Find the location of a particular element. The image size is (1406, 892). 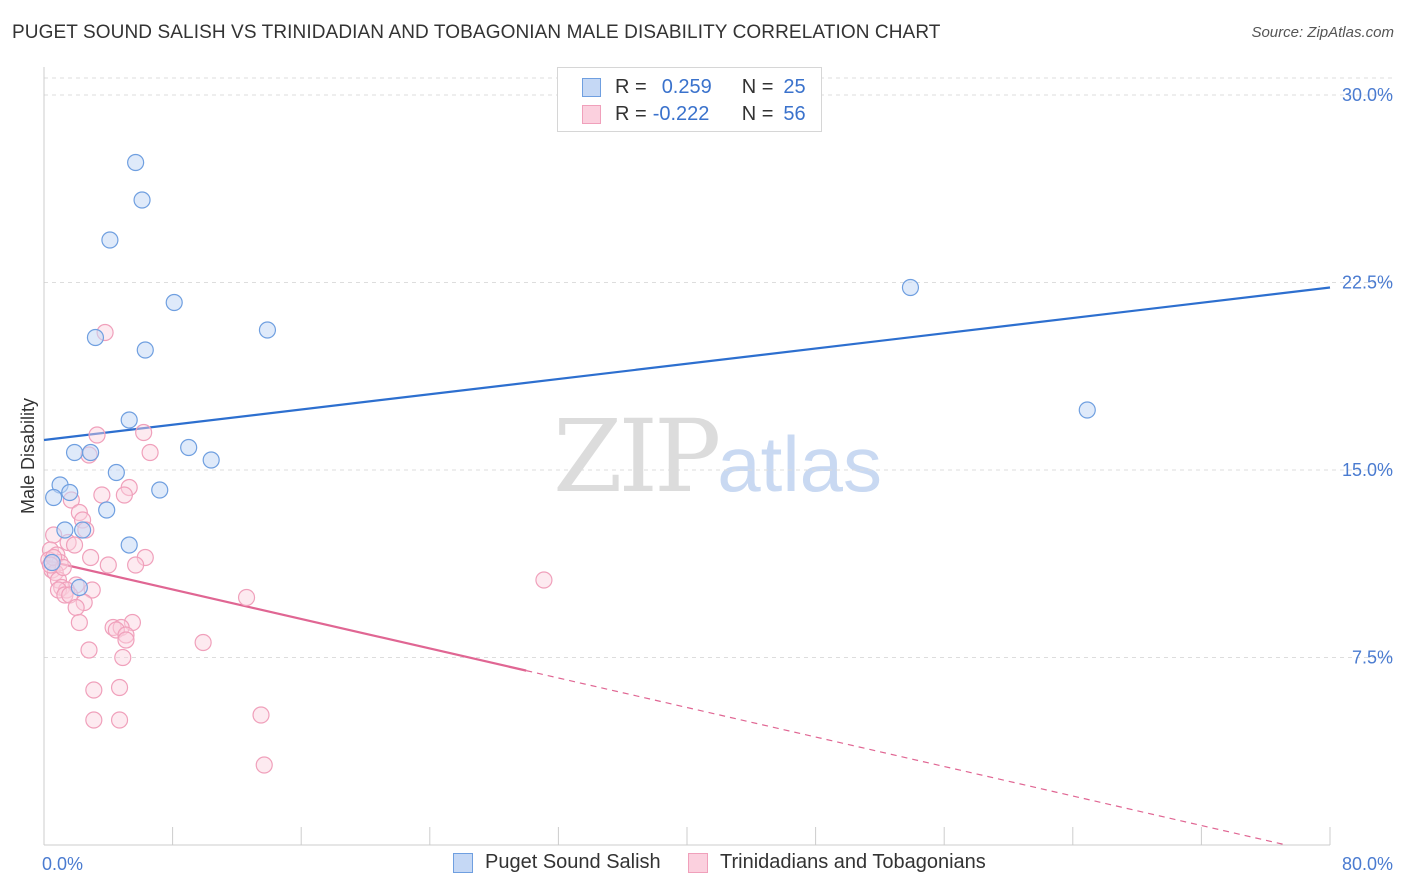

source-label: Source: ZipAtlas.com is located at coordinates (1322, 32).